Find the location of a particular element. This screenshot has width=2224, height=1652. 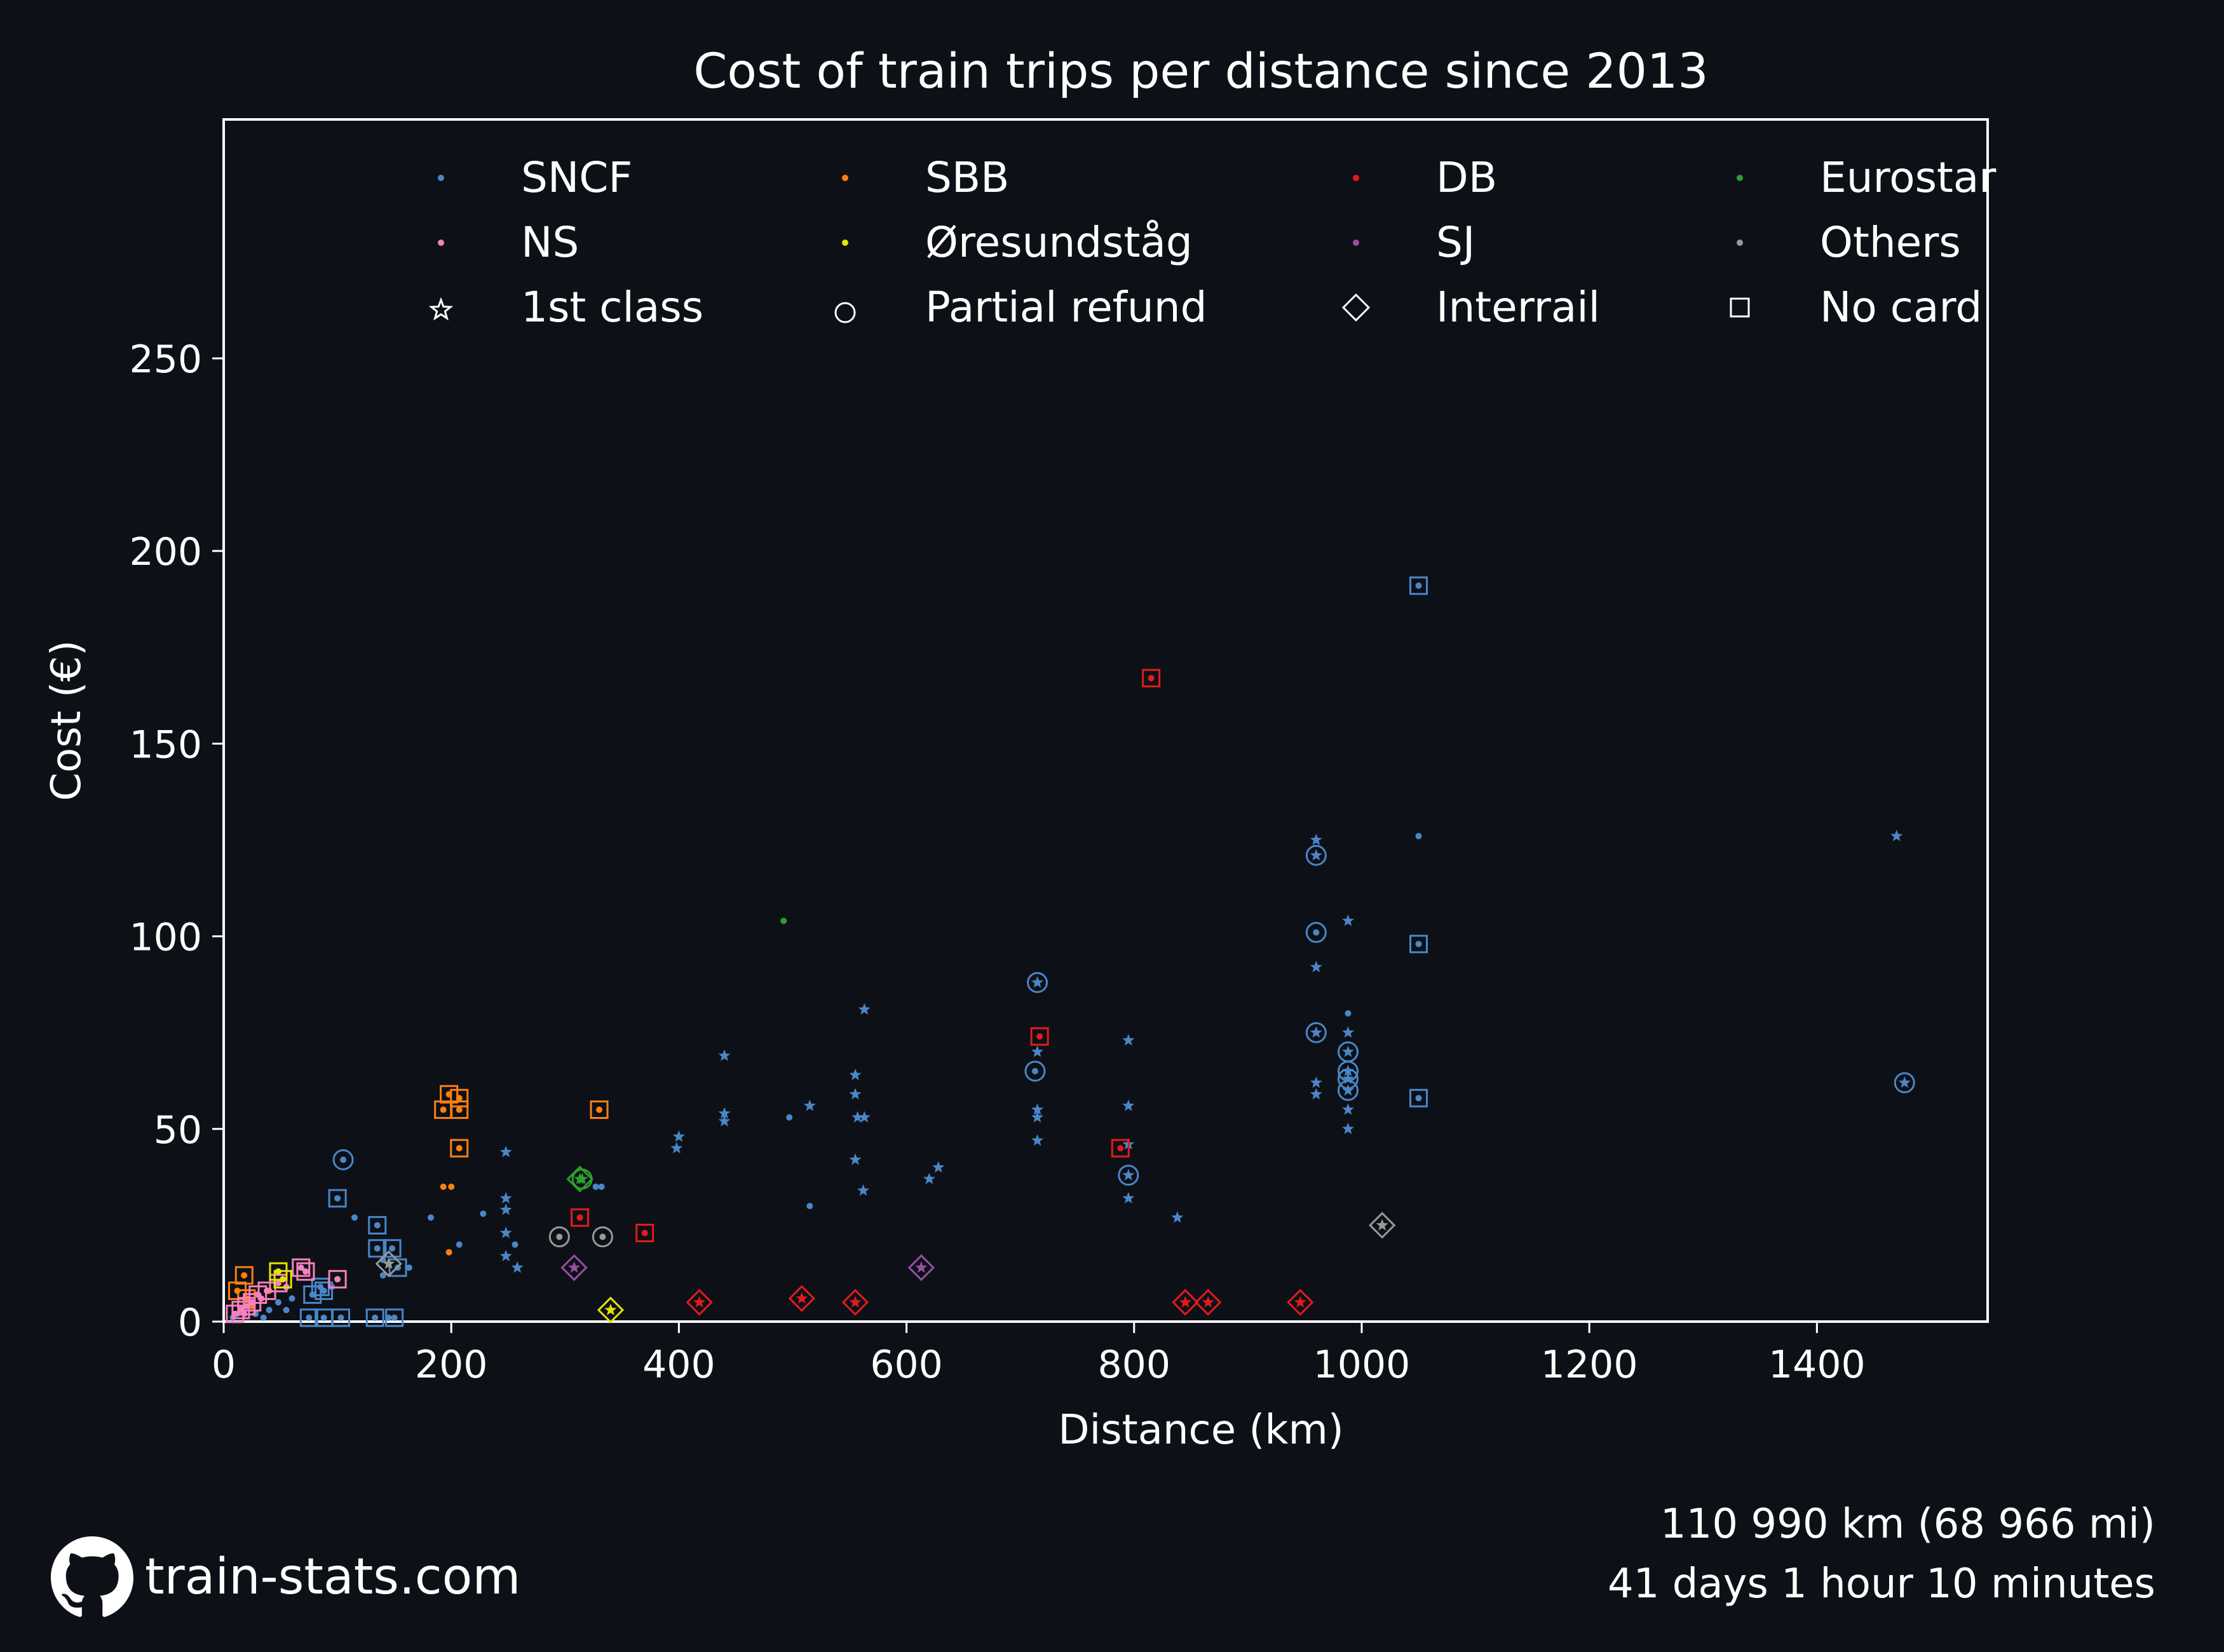

legend-item: SJ is located at coordinates (1414, 243).